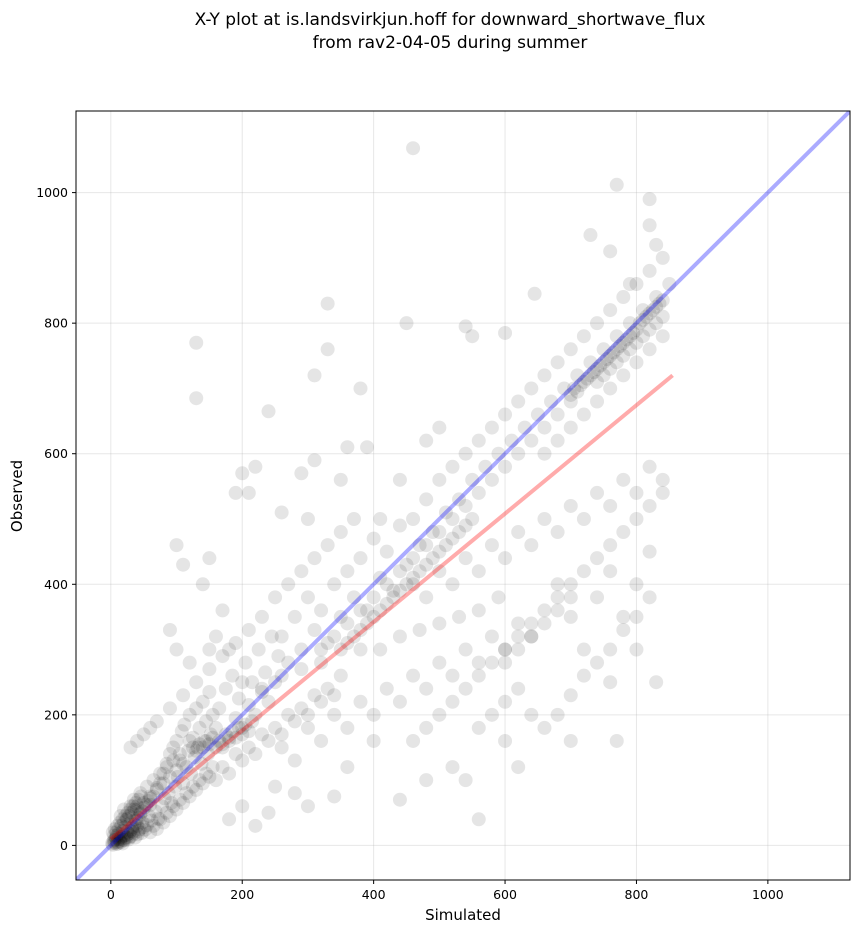  Describe the element at coordinates (637, 894) in the screenshot. I see `x-tick-label: 800` at that location.